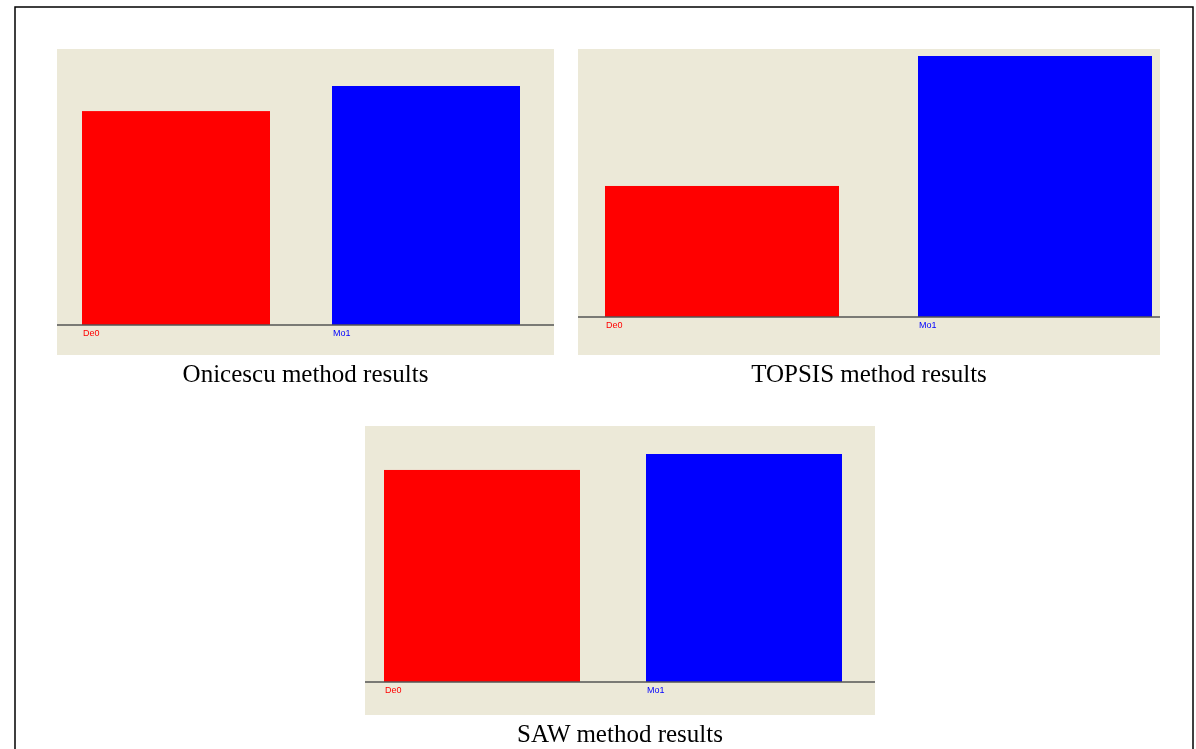 Image resolution: width=1196 pixels, height=749 pixels. What do you see at coordinates (869, 373) in the screenshot?
I see `text: TOPSIS method results` at bounding box center [869, 373].